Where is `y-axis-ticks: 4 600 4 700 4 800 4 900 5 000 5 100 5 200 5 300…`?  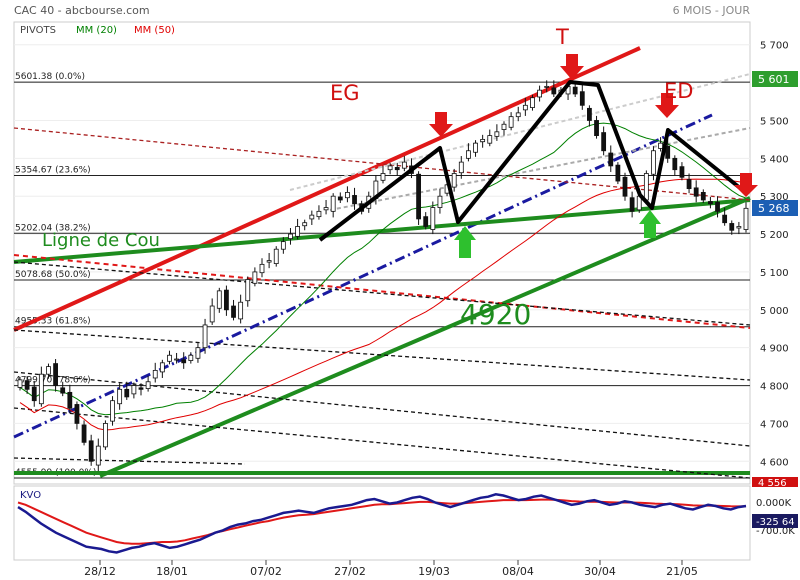 y-axis-ticks: 4 600 4 700 4 800 4 900 5 000 5 100 5 200 5 300… is located at coordinates (774, 255).